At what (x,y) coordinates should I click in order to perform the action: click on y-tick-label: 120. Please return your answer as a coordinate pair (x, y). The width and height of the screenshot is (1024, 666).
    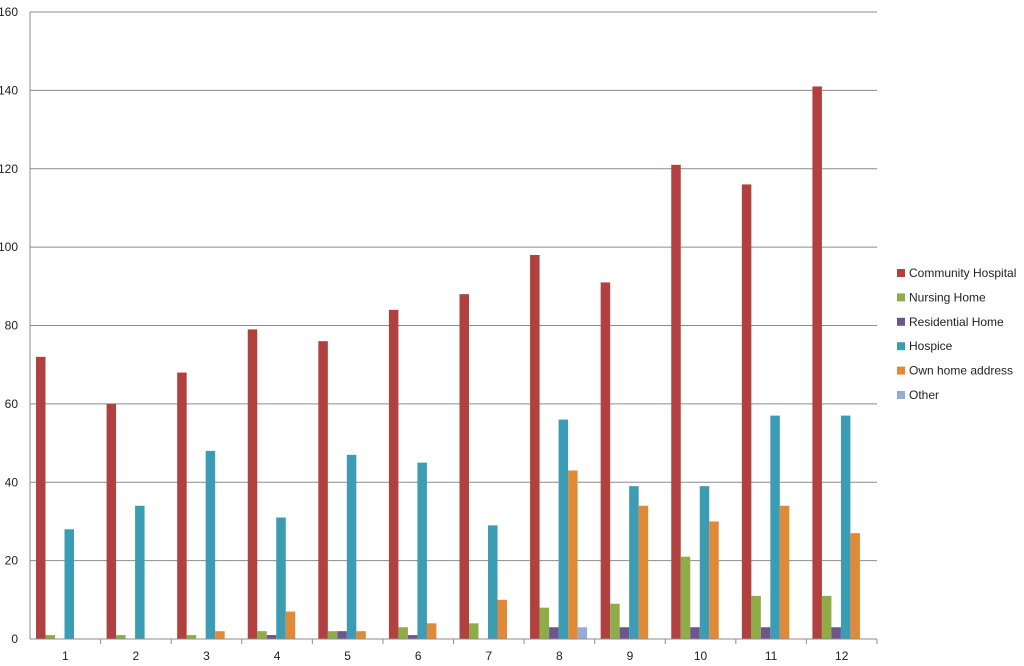
    Looking at the image, I should click on (9, 169).